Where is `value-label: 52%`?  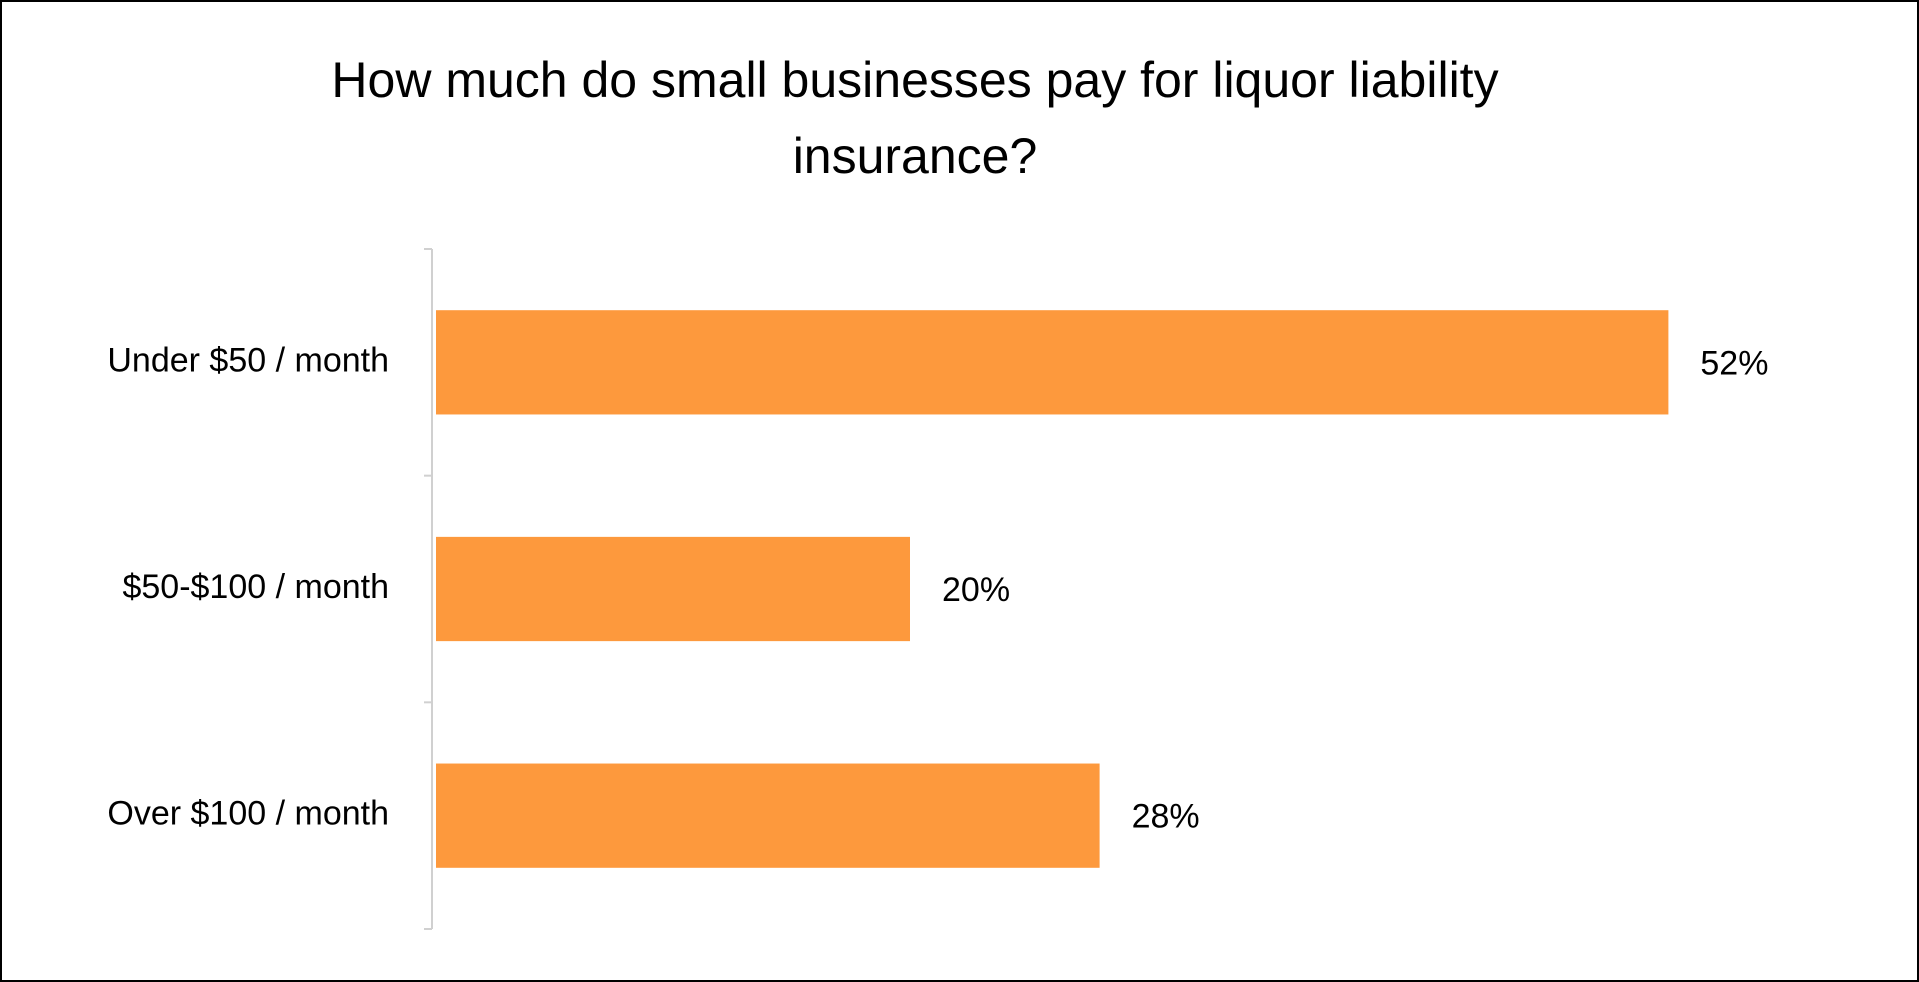 value-label: 52% is located at coordinates (1734, 363).